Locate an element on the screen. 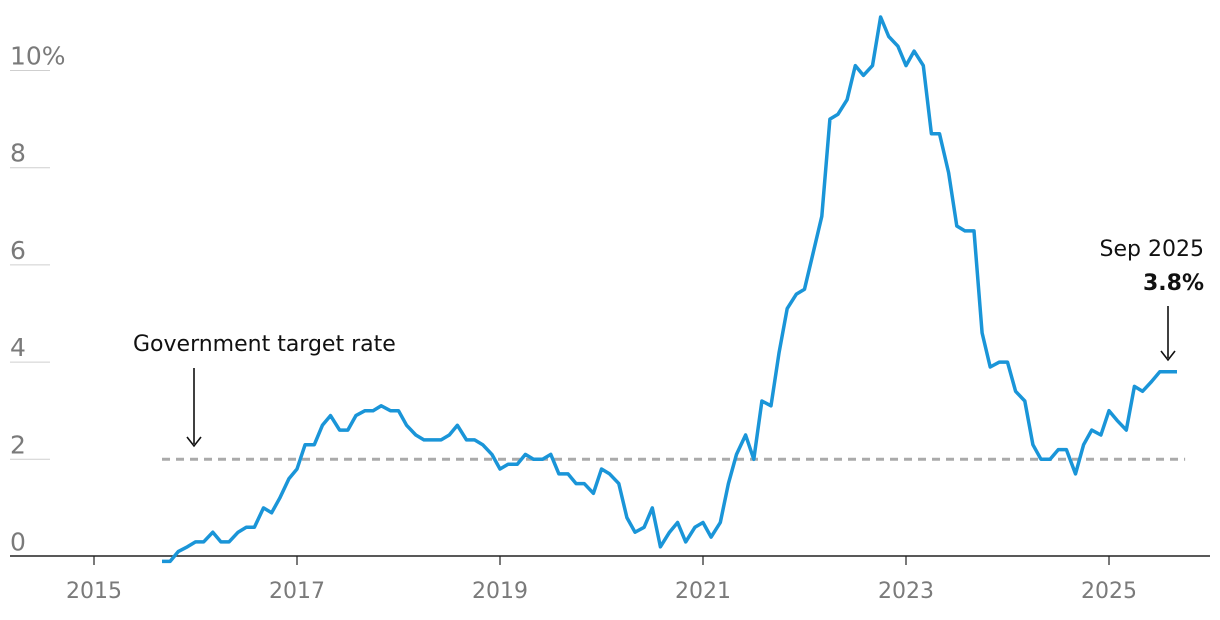 The height and width of the screenshot is (620, 1220). y-tick-label-6: 6 is located at coordinates (18, 250).